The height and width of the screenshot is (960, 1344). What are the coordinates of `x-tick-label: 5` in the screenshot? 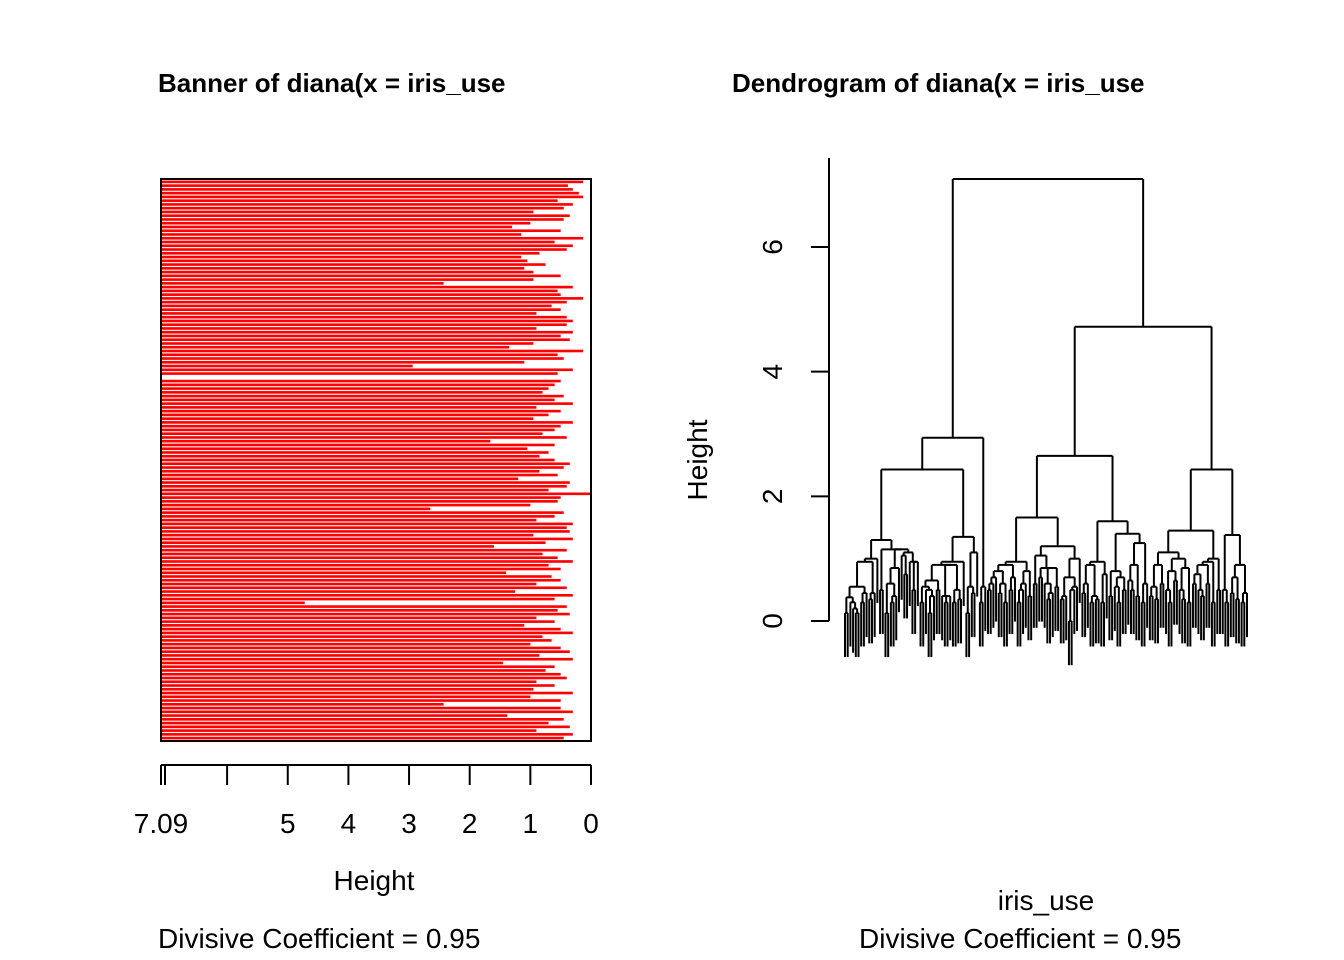 It's located at (288, 823).